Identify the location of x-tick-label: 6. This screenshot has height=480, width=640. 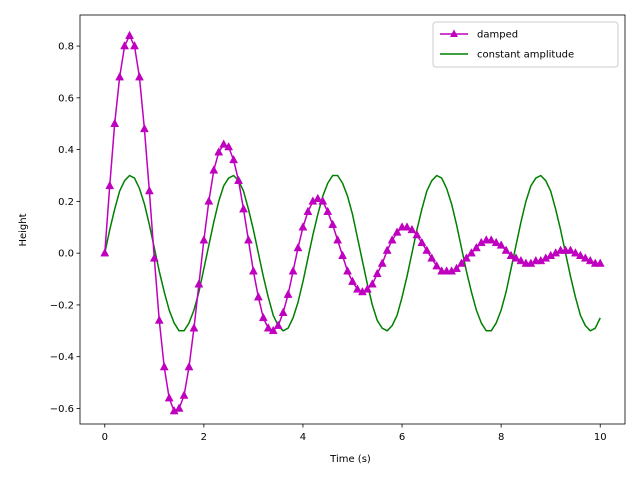
(402, 437).